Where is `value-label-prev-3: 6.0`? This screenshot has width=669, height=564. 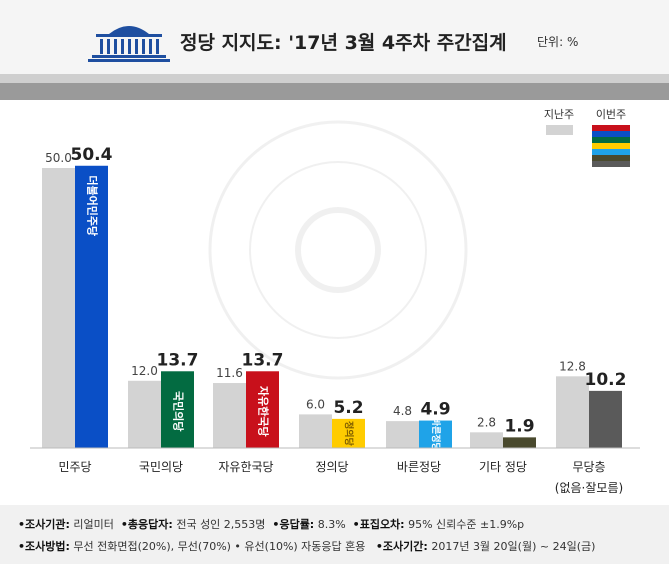 value-label-prev-3: 6.0 is located at coordinates (315, 404).